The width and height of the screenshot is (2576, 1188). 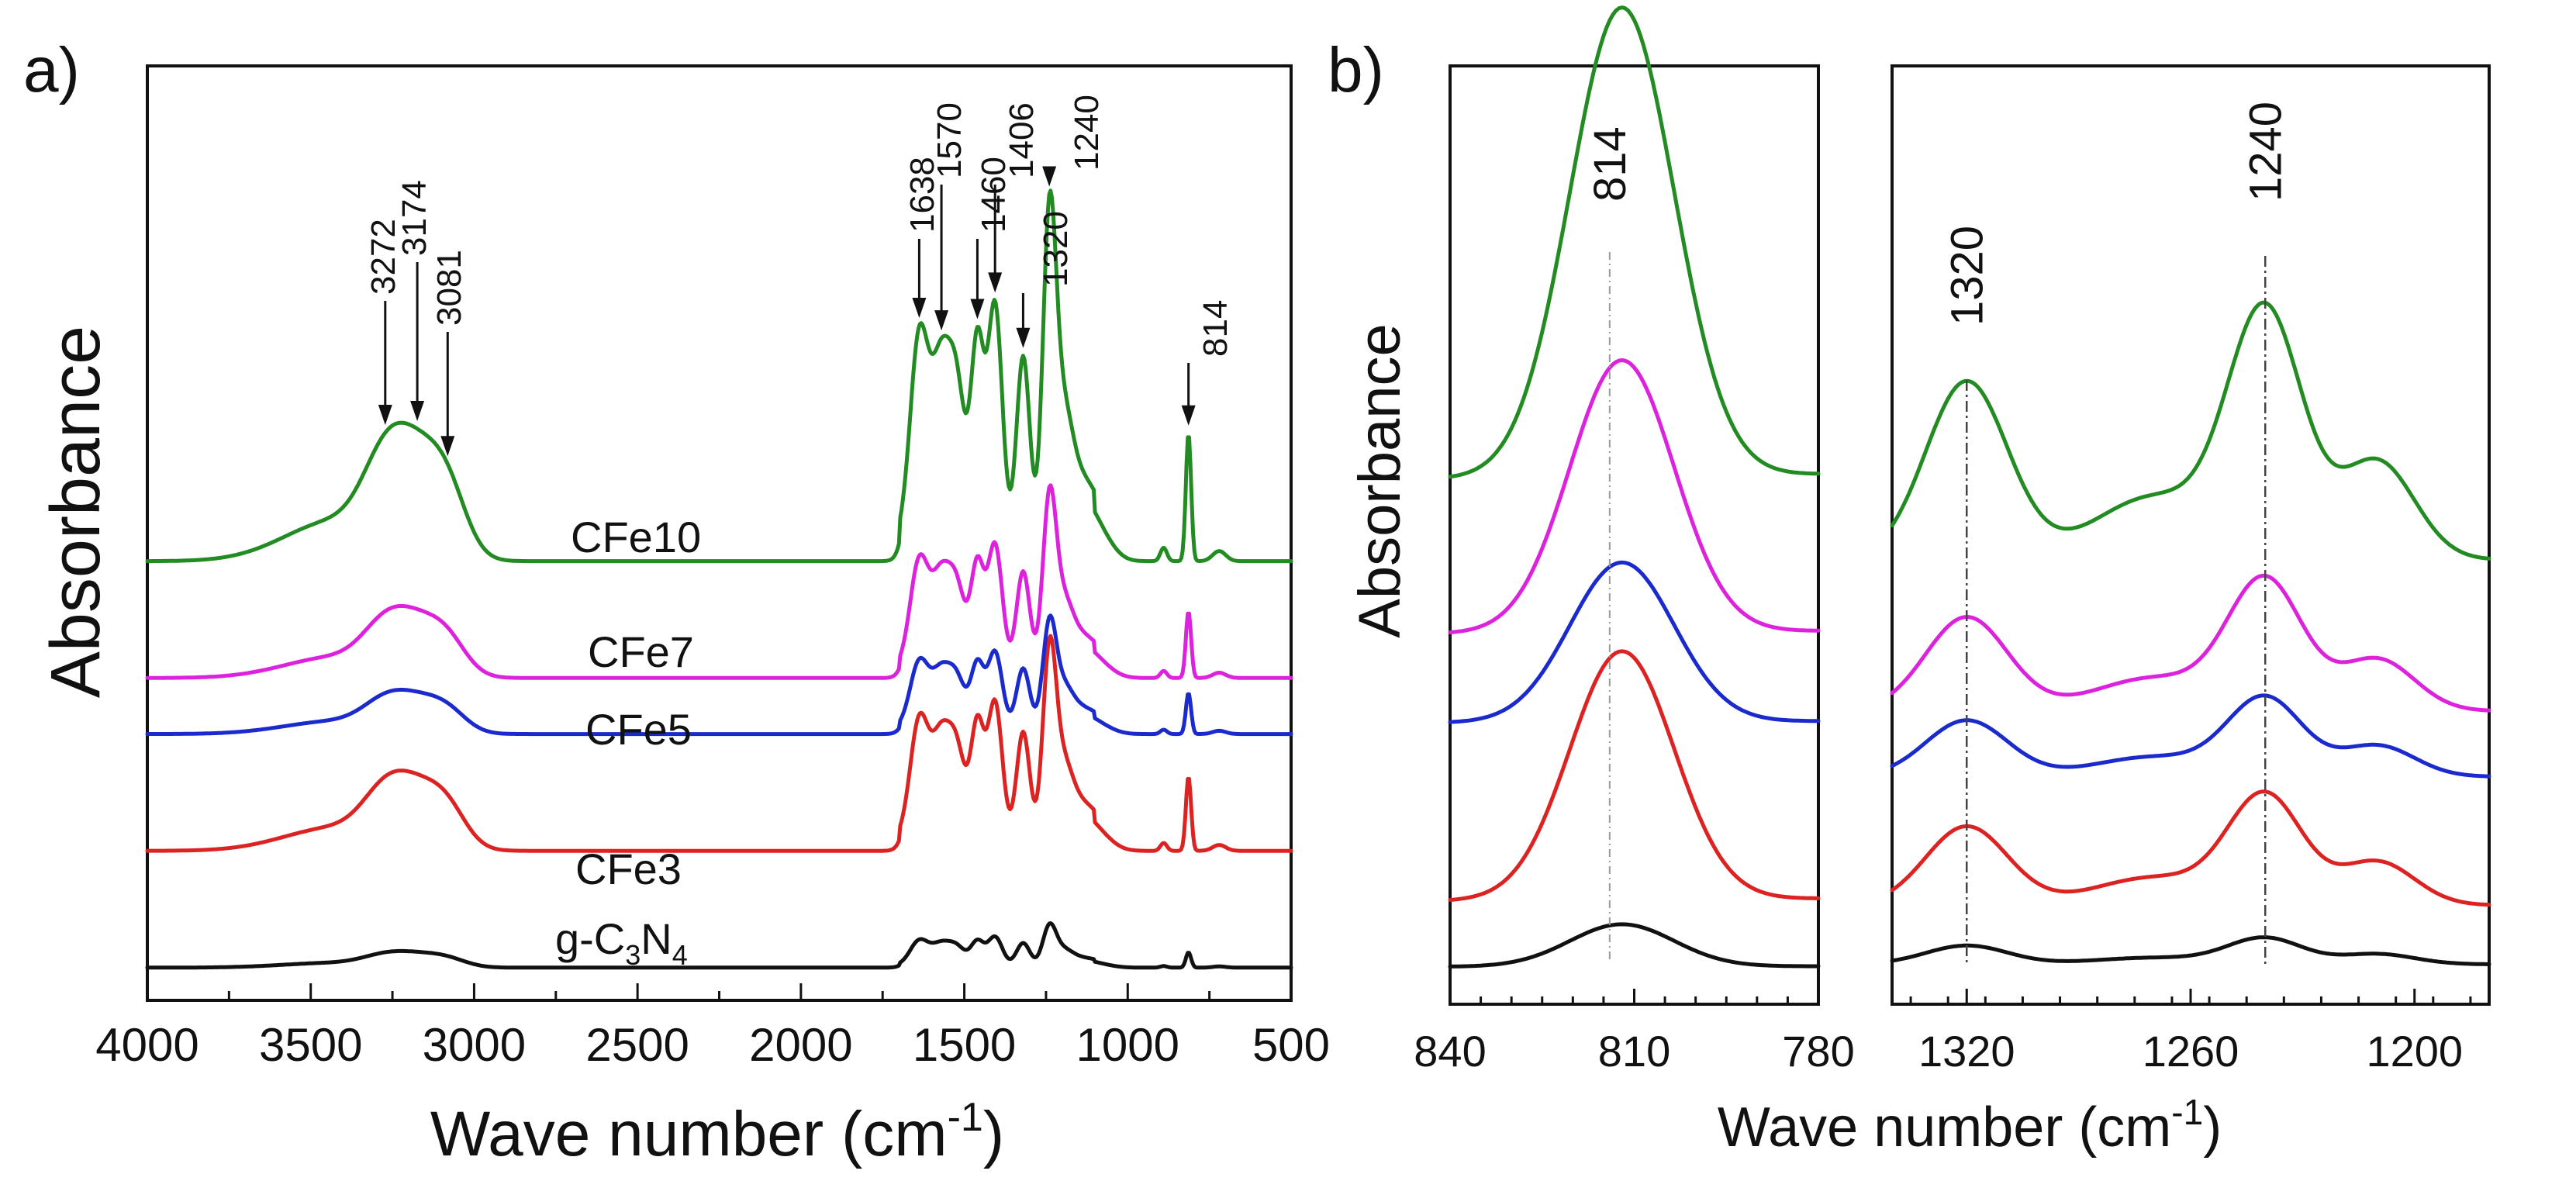 What do you see at coordinates (147, 1045) in the screenshot?
I see `x-tick-label: 4000` at bounding box center [147, 1045].